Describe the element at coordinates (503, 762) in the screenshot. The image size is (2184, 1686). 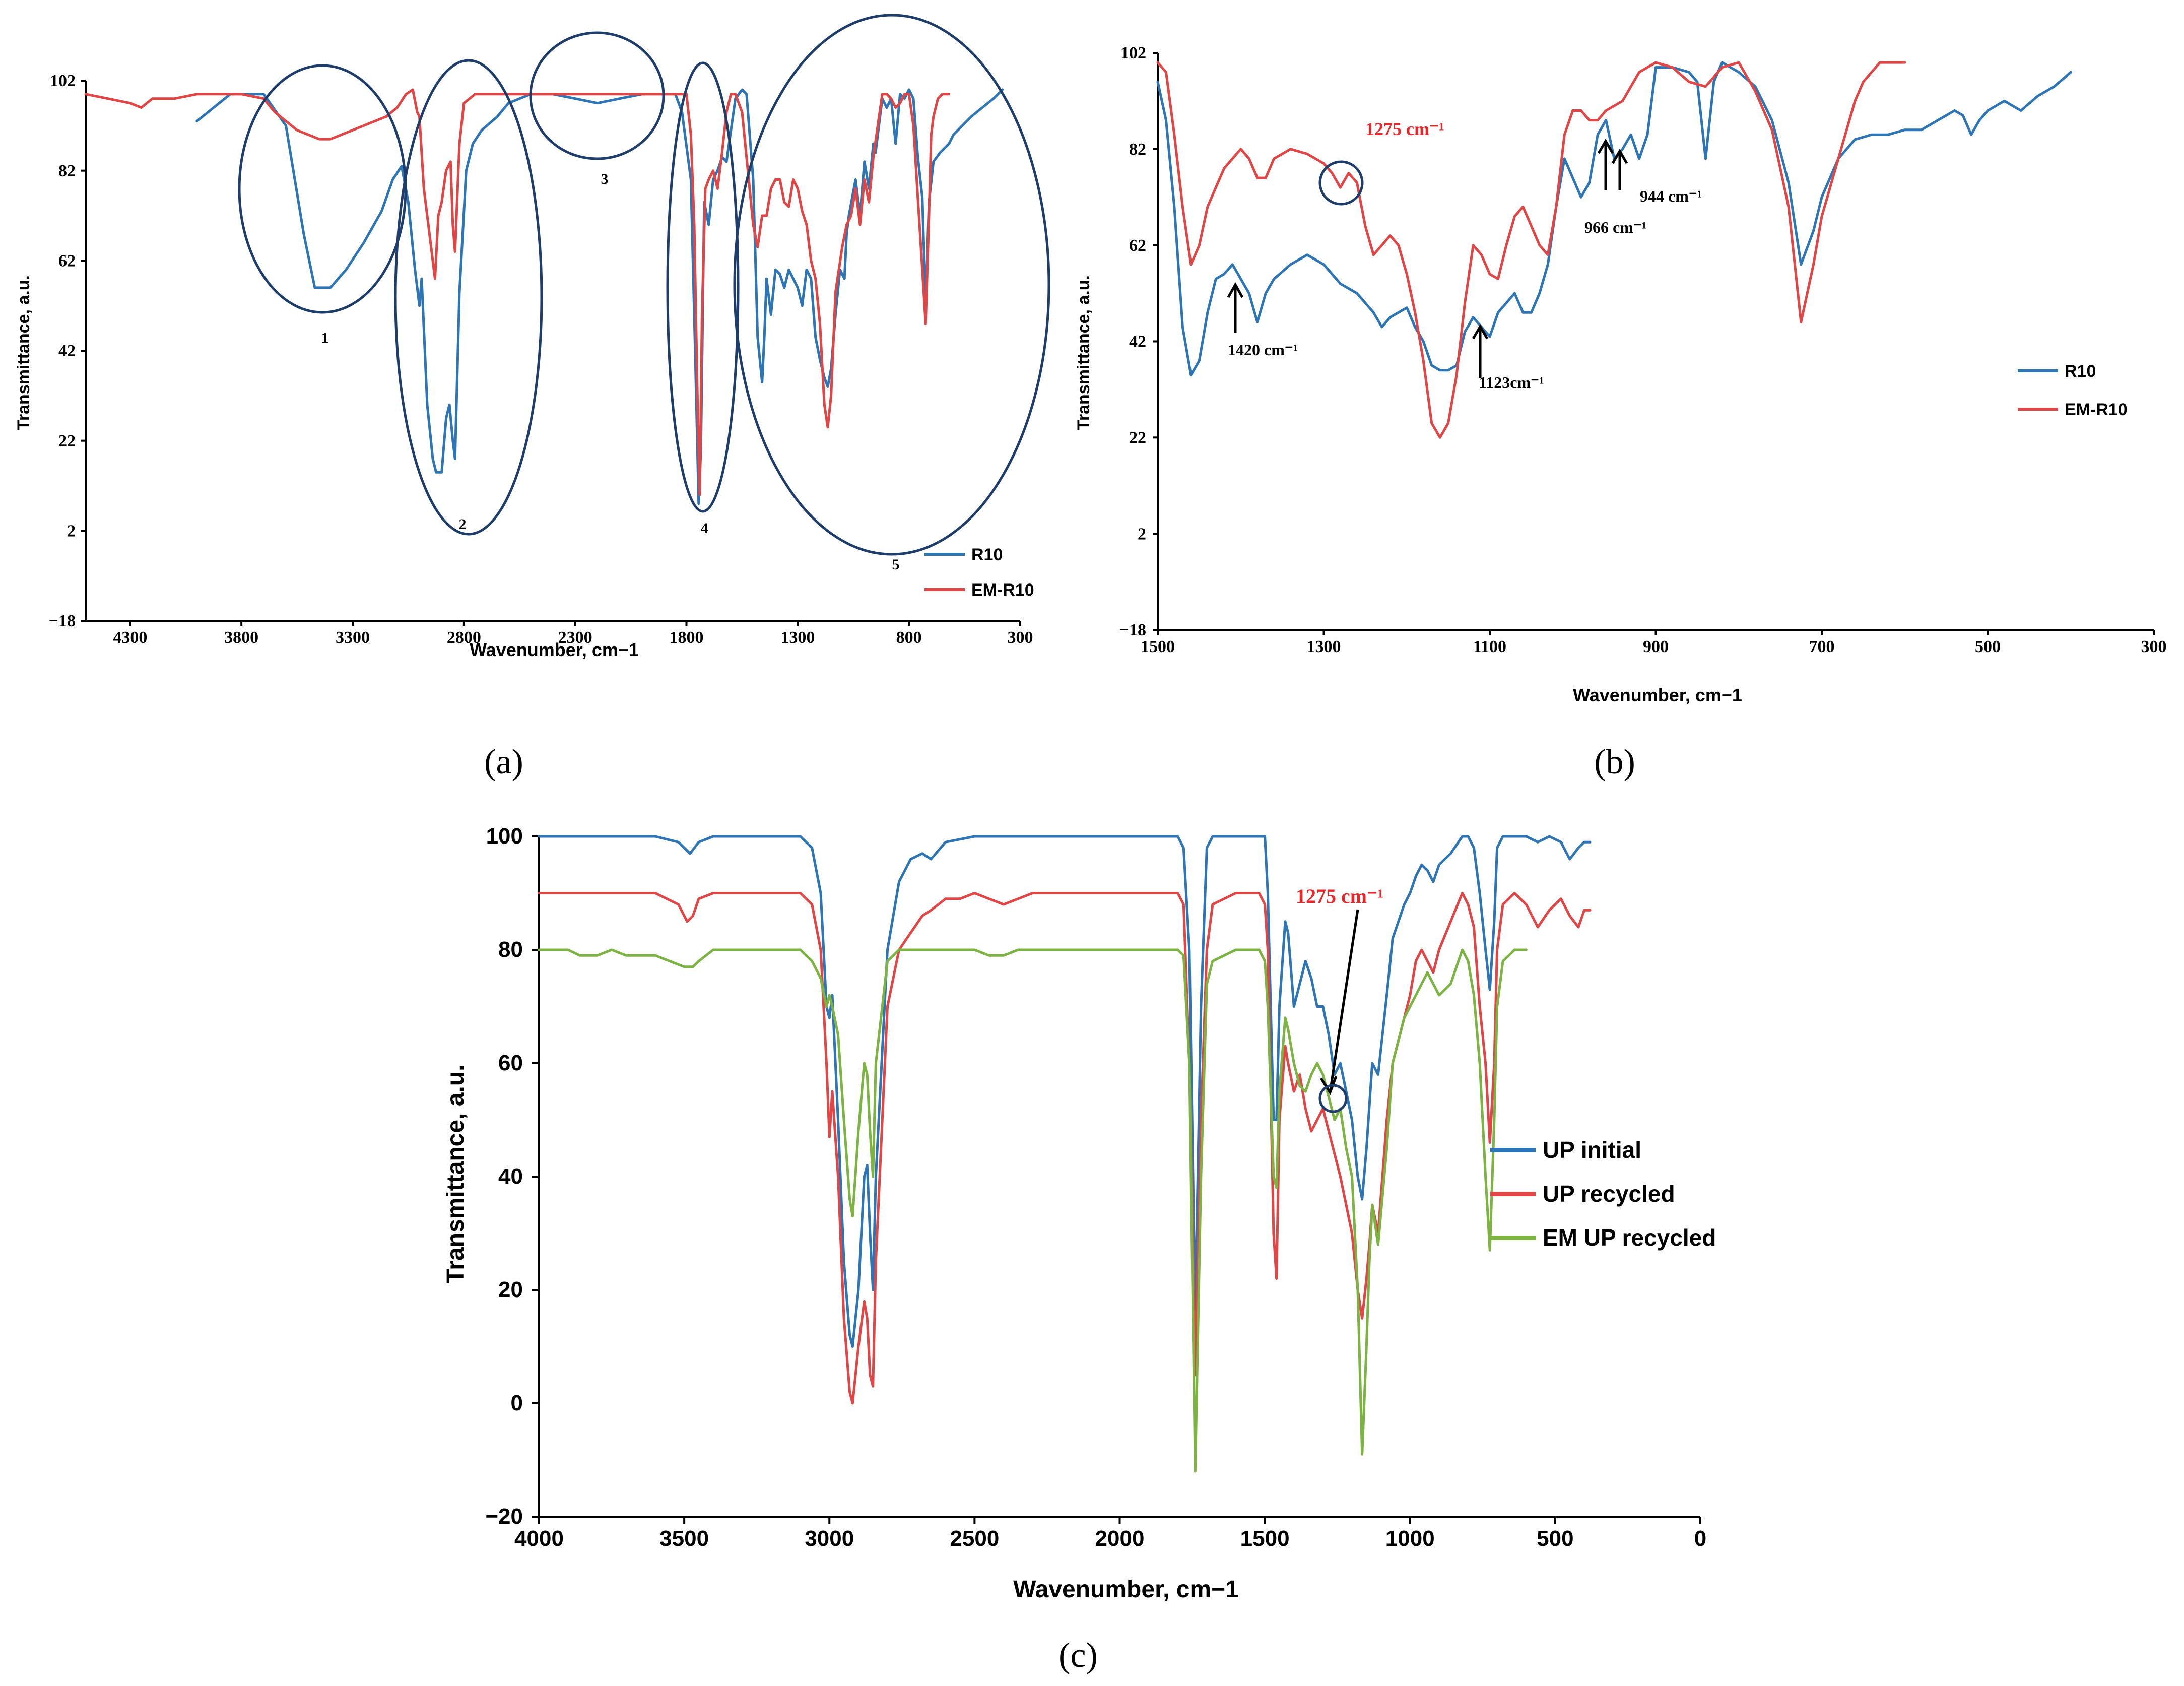
I see `panel-a-label: (a)` at that location.